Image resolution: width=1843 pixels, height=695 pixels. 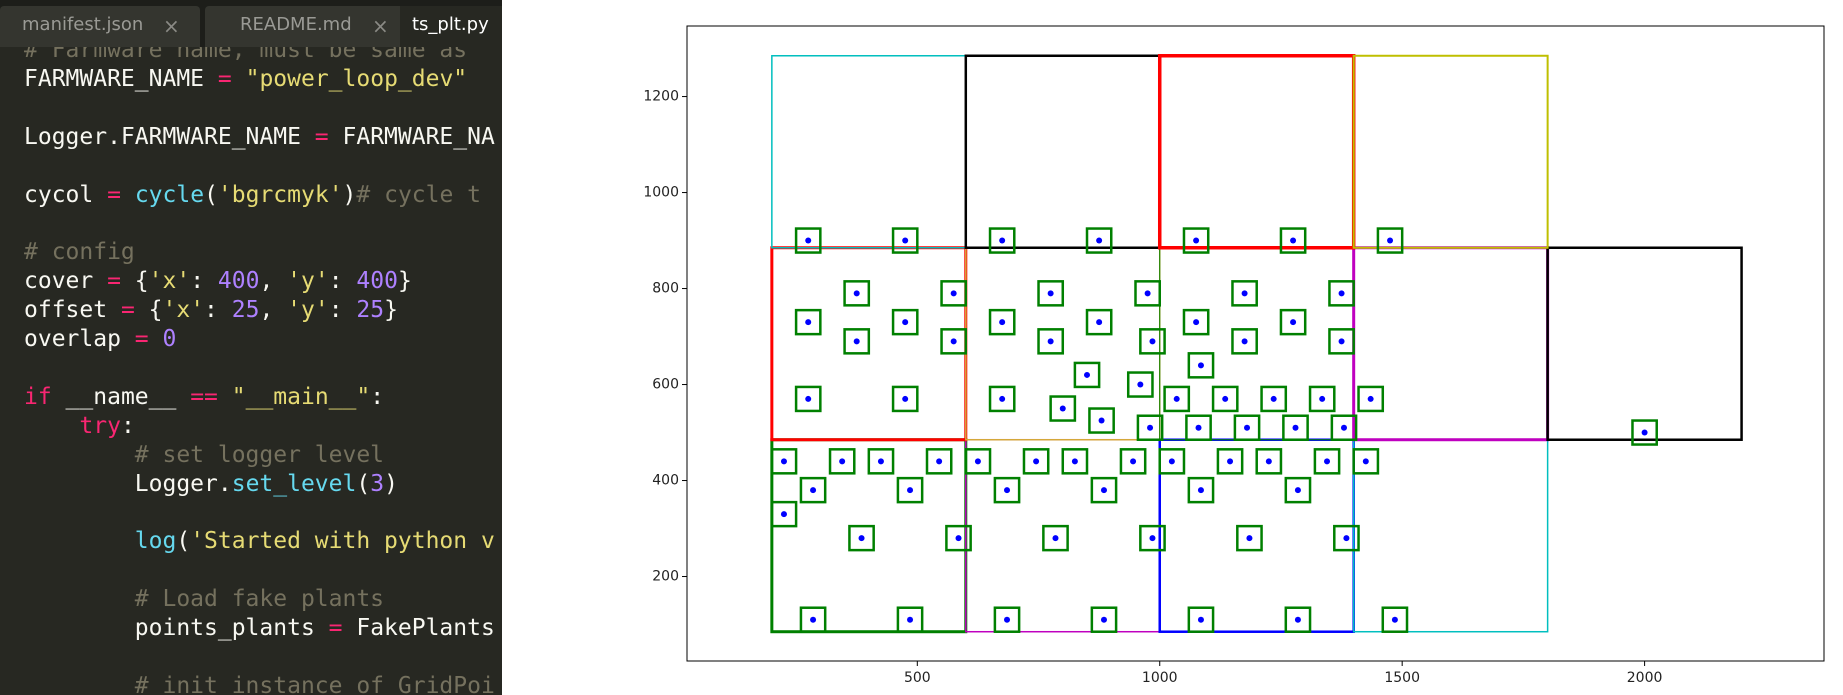 I want to click on code-line: cycol = cycle('bgrcmyk')# cycle t, so click(x=252, y=195).